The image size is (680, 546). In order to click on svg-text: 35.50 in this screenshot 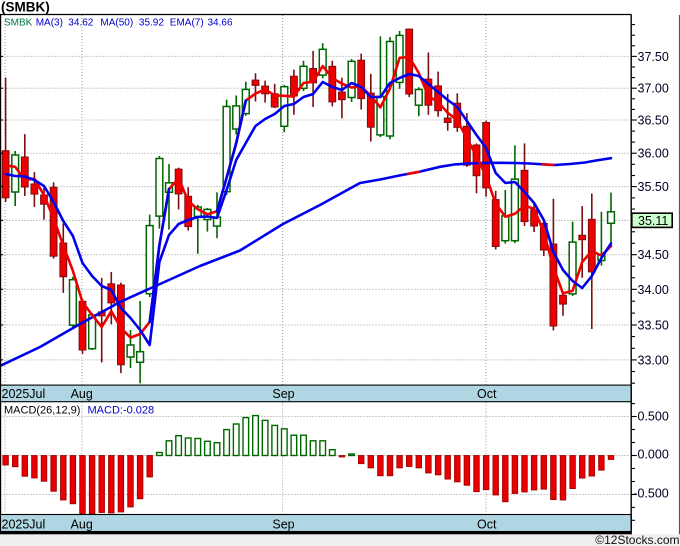, I will do `click(653, 187)`.